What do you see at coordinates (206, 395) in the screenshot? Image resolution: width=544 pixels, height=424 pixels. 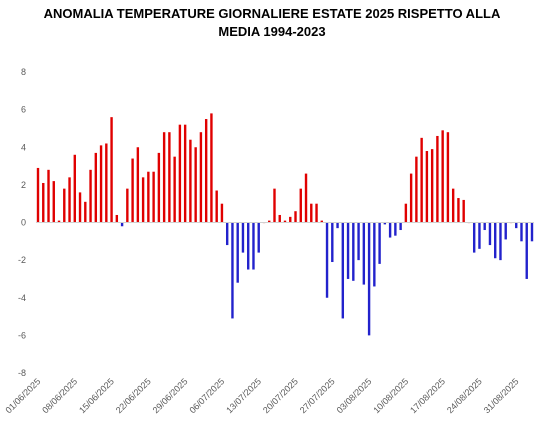 I see `x-tick-label: 06/07/2025` at bounding box center [206, 395].